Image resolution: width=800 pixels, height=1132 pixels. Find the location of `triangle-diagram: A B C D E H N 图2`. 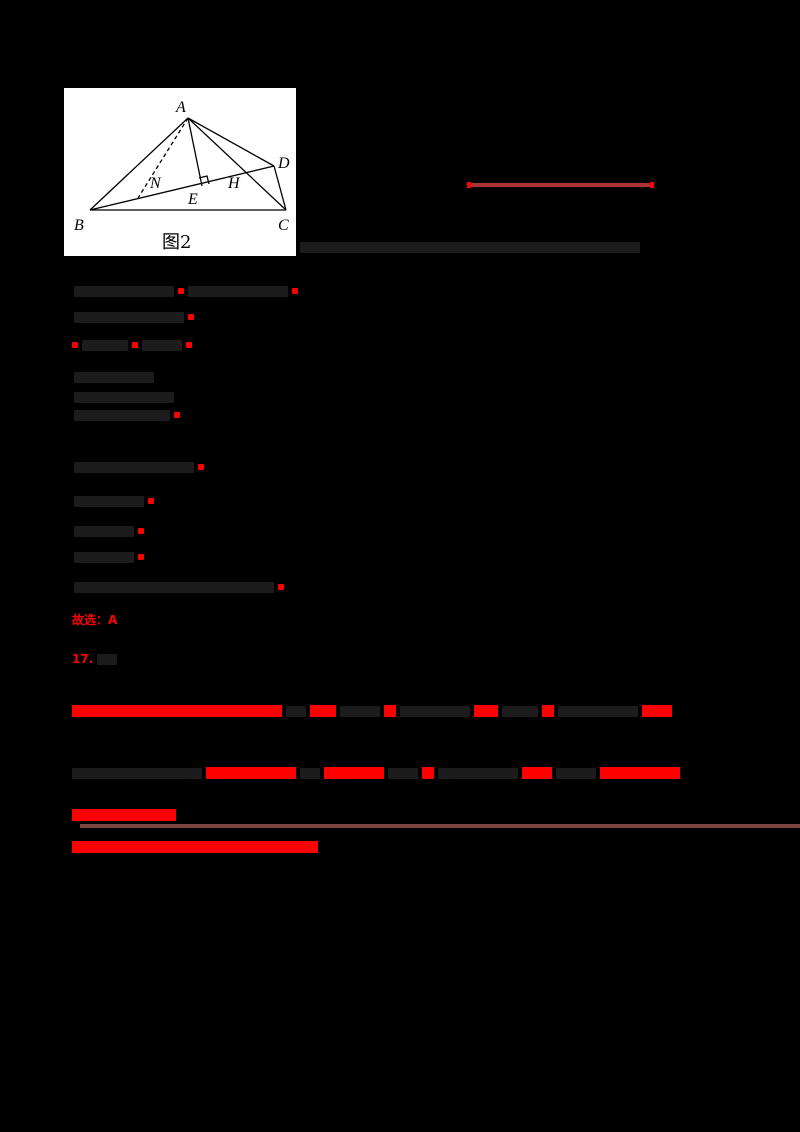

triangle-diagram: A B C D E H N 图2 is located at coordinates (182, 176).